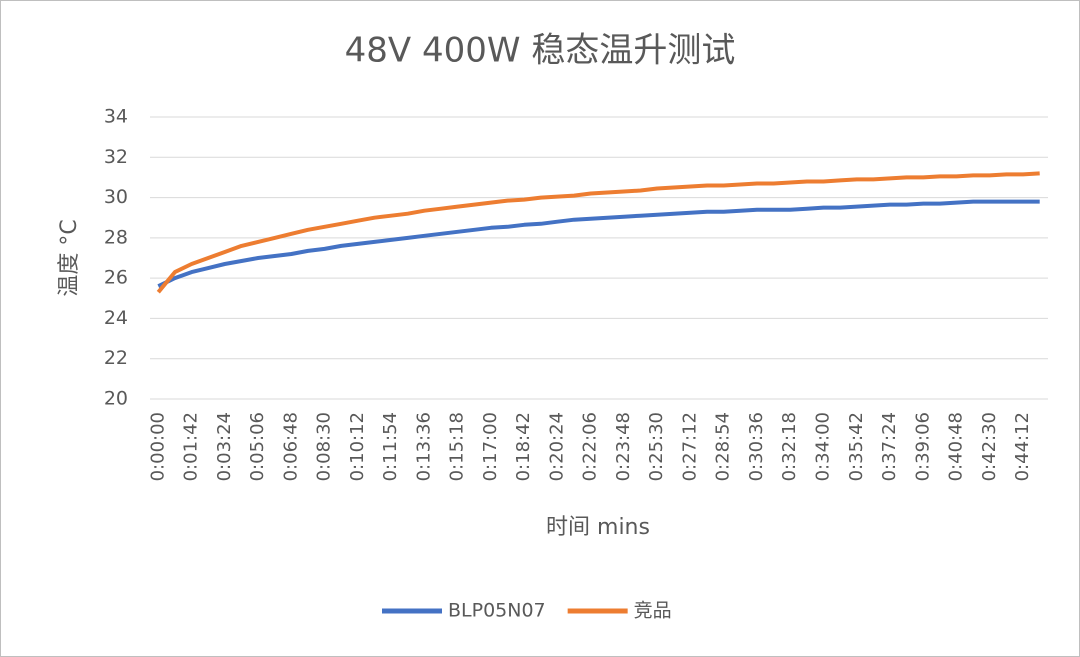  What do you see at coordinates (497, 611) in the screenshot?
I see `legend-label: BLP05N07` at bounding box center [497, 611].